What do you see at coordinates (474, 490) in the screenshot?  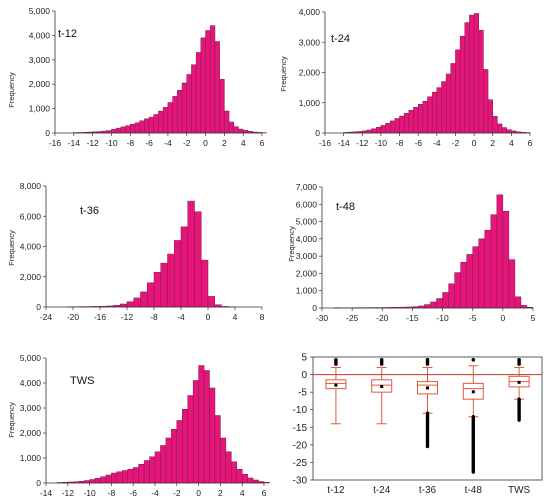 I see `x-category-label: t-48` at bounding box center [474, 490].